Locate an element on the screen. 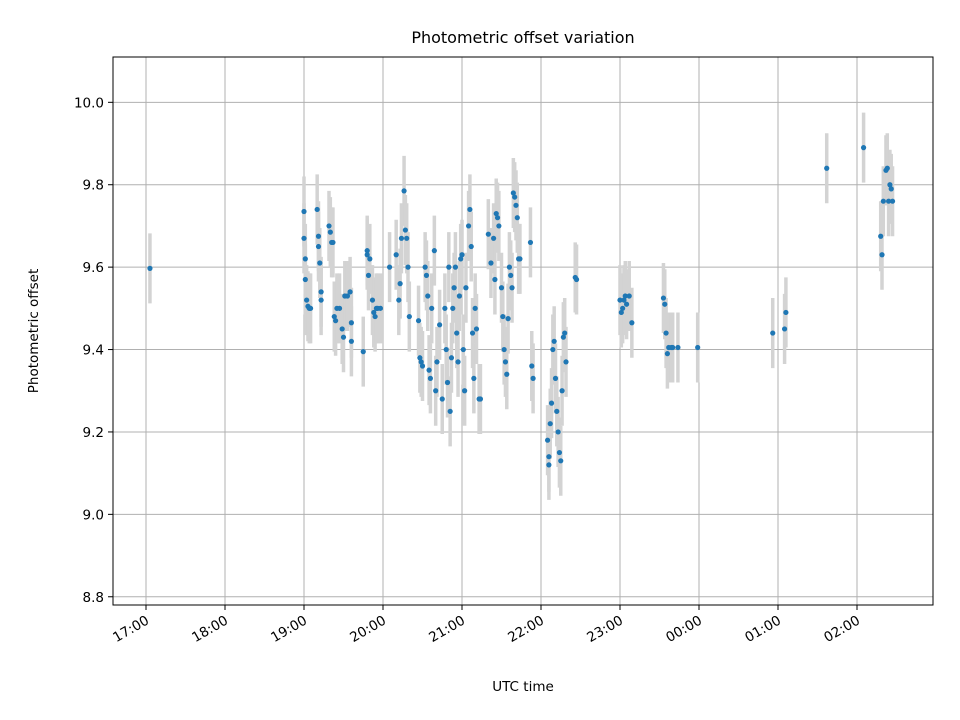 This screenshot has height=720, width=960. chart-title: Photometric offset variation is located at coordinates (522, 37).